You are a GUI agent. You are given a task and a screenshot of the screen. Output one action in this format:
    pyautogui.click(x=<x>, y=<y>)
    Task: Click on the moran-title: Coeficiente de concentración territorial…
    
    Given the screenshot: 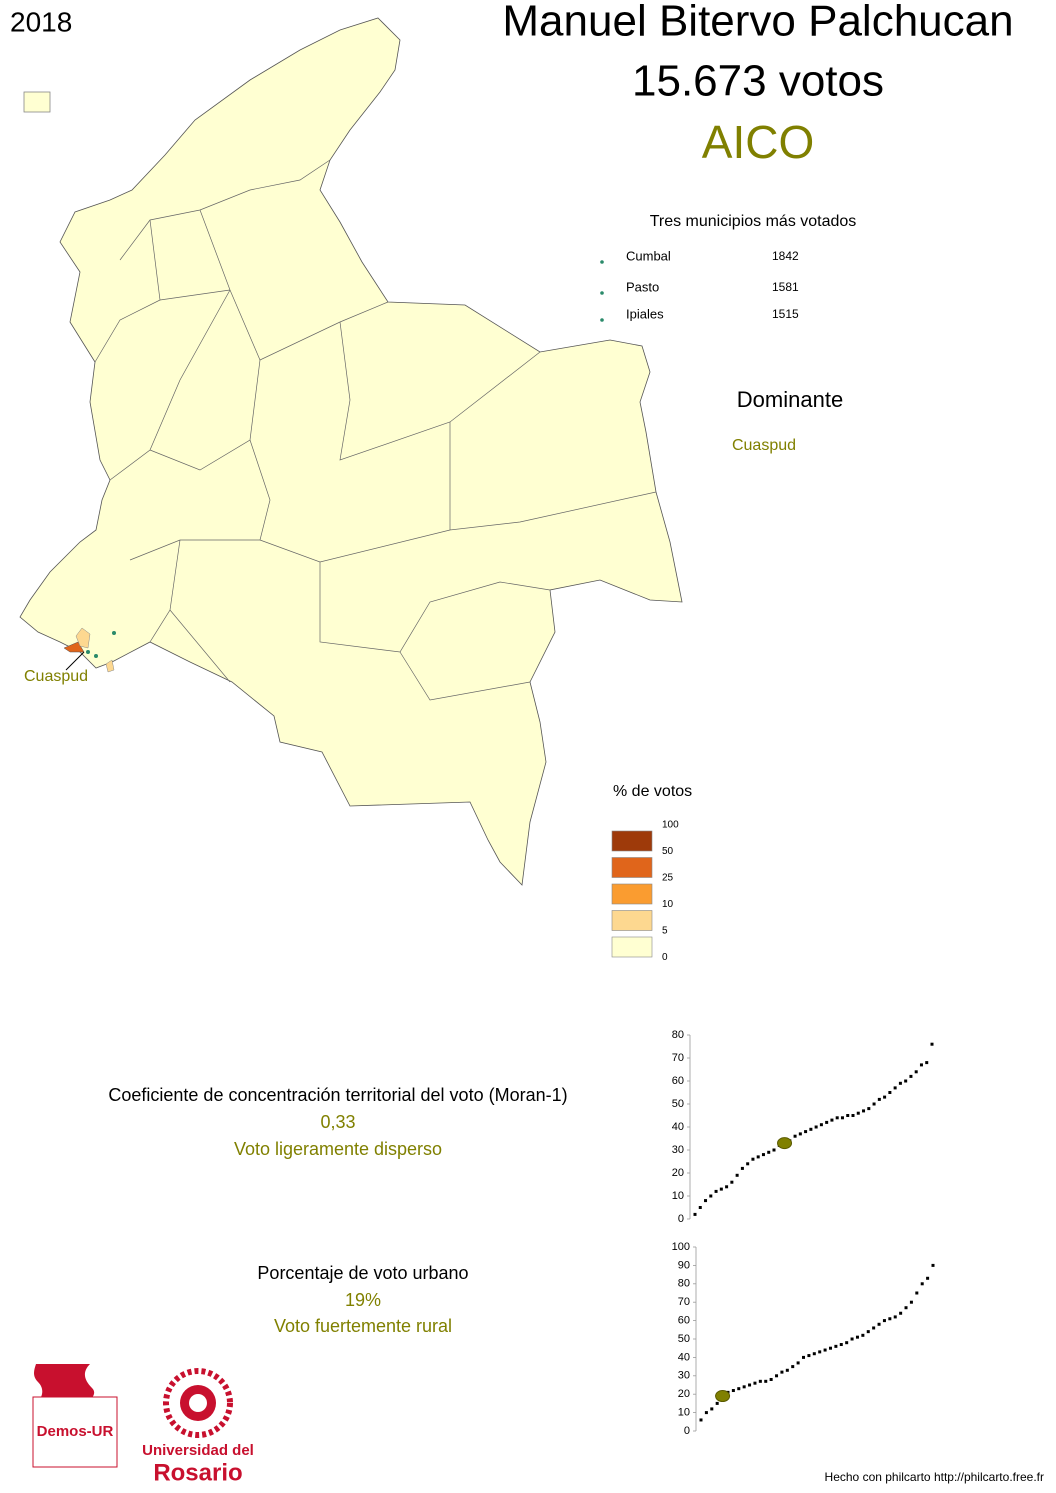 What is the action you would take?
    pyautogui.click(x=337, y=1095)
    